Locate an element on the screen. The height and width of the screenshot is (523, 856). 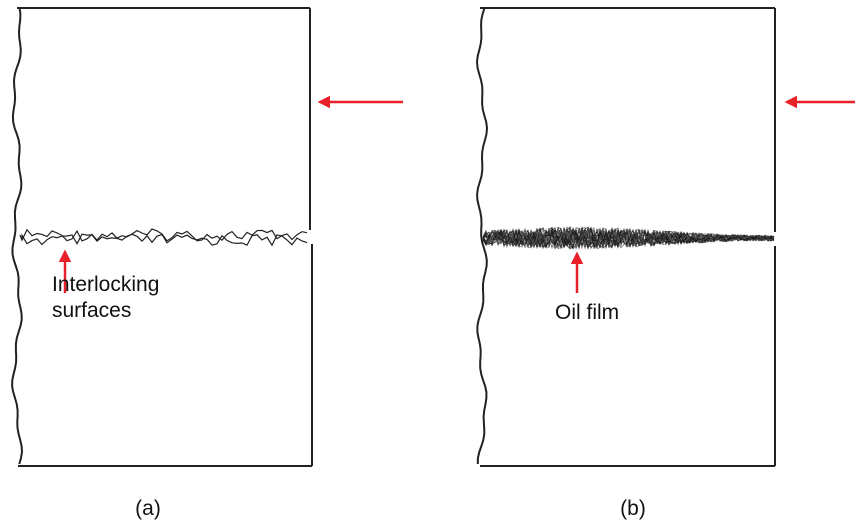
panel-label: (a) is located at coordinates (148, 508).